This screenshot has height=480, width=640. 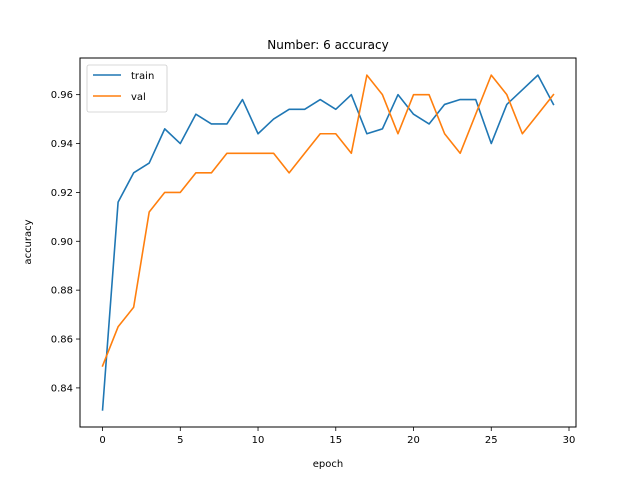 I want to click on y-axis-ticks: 0.84 0.86 0.88 0.90 0.92 0.94 0.96, so click(x=65, y=242).